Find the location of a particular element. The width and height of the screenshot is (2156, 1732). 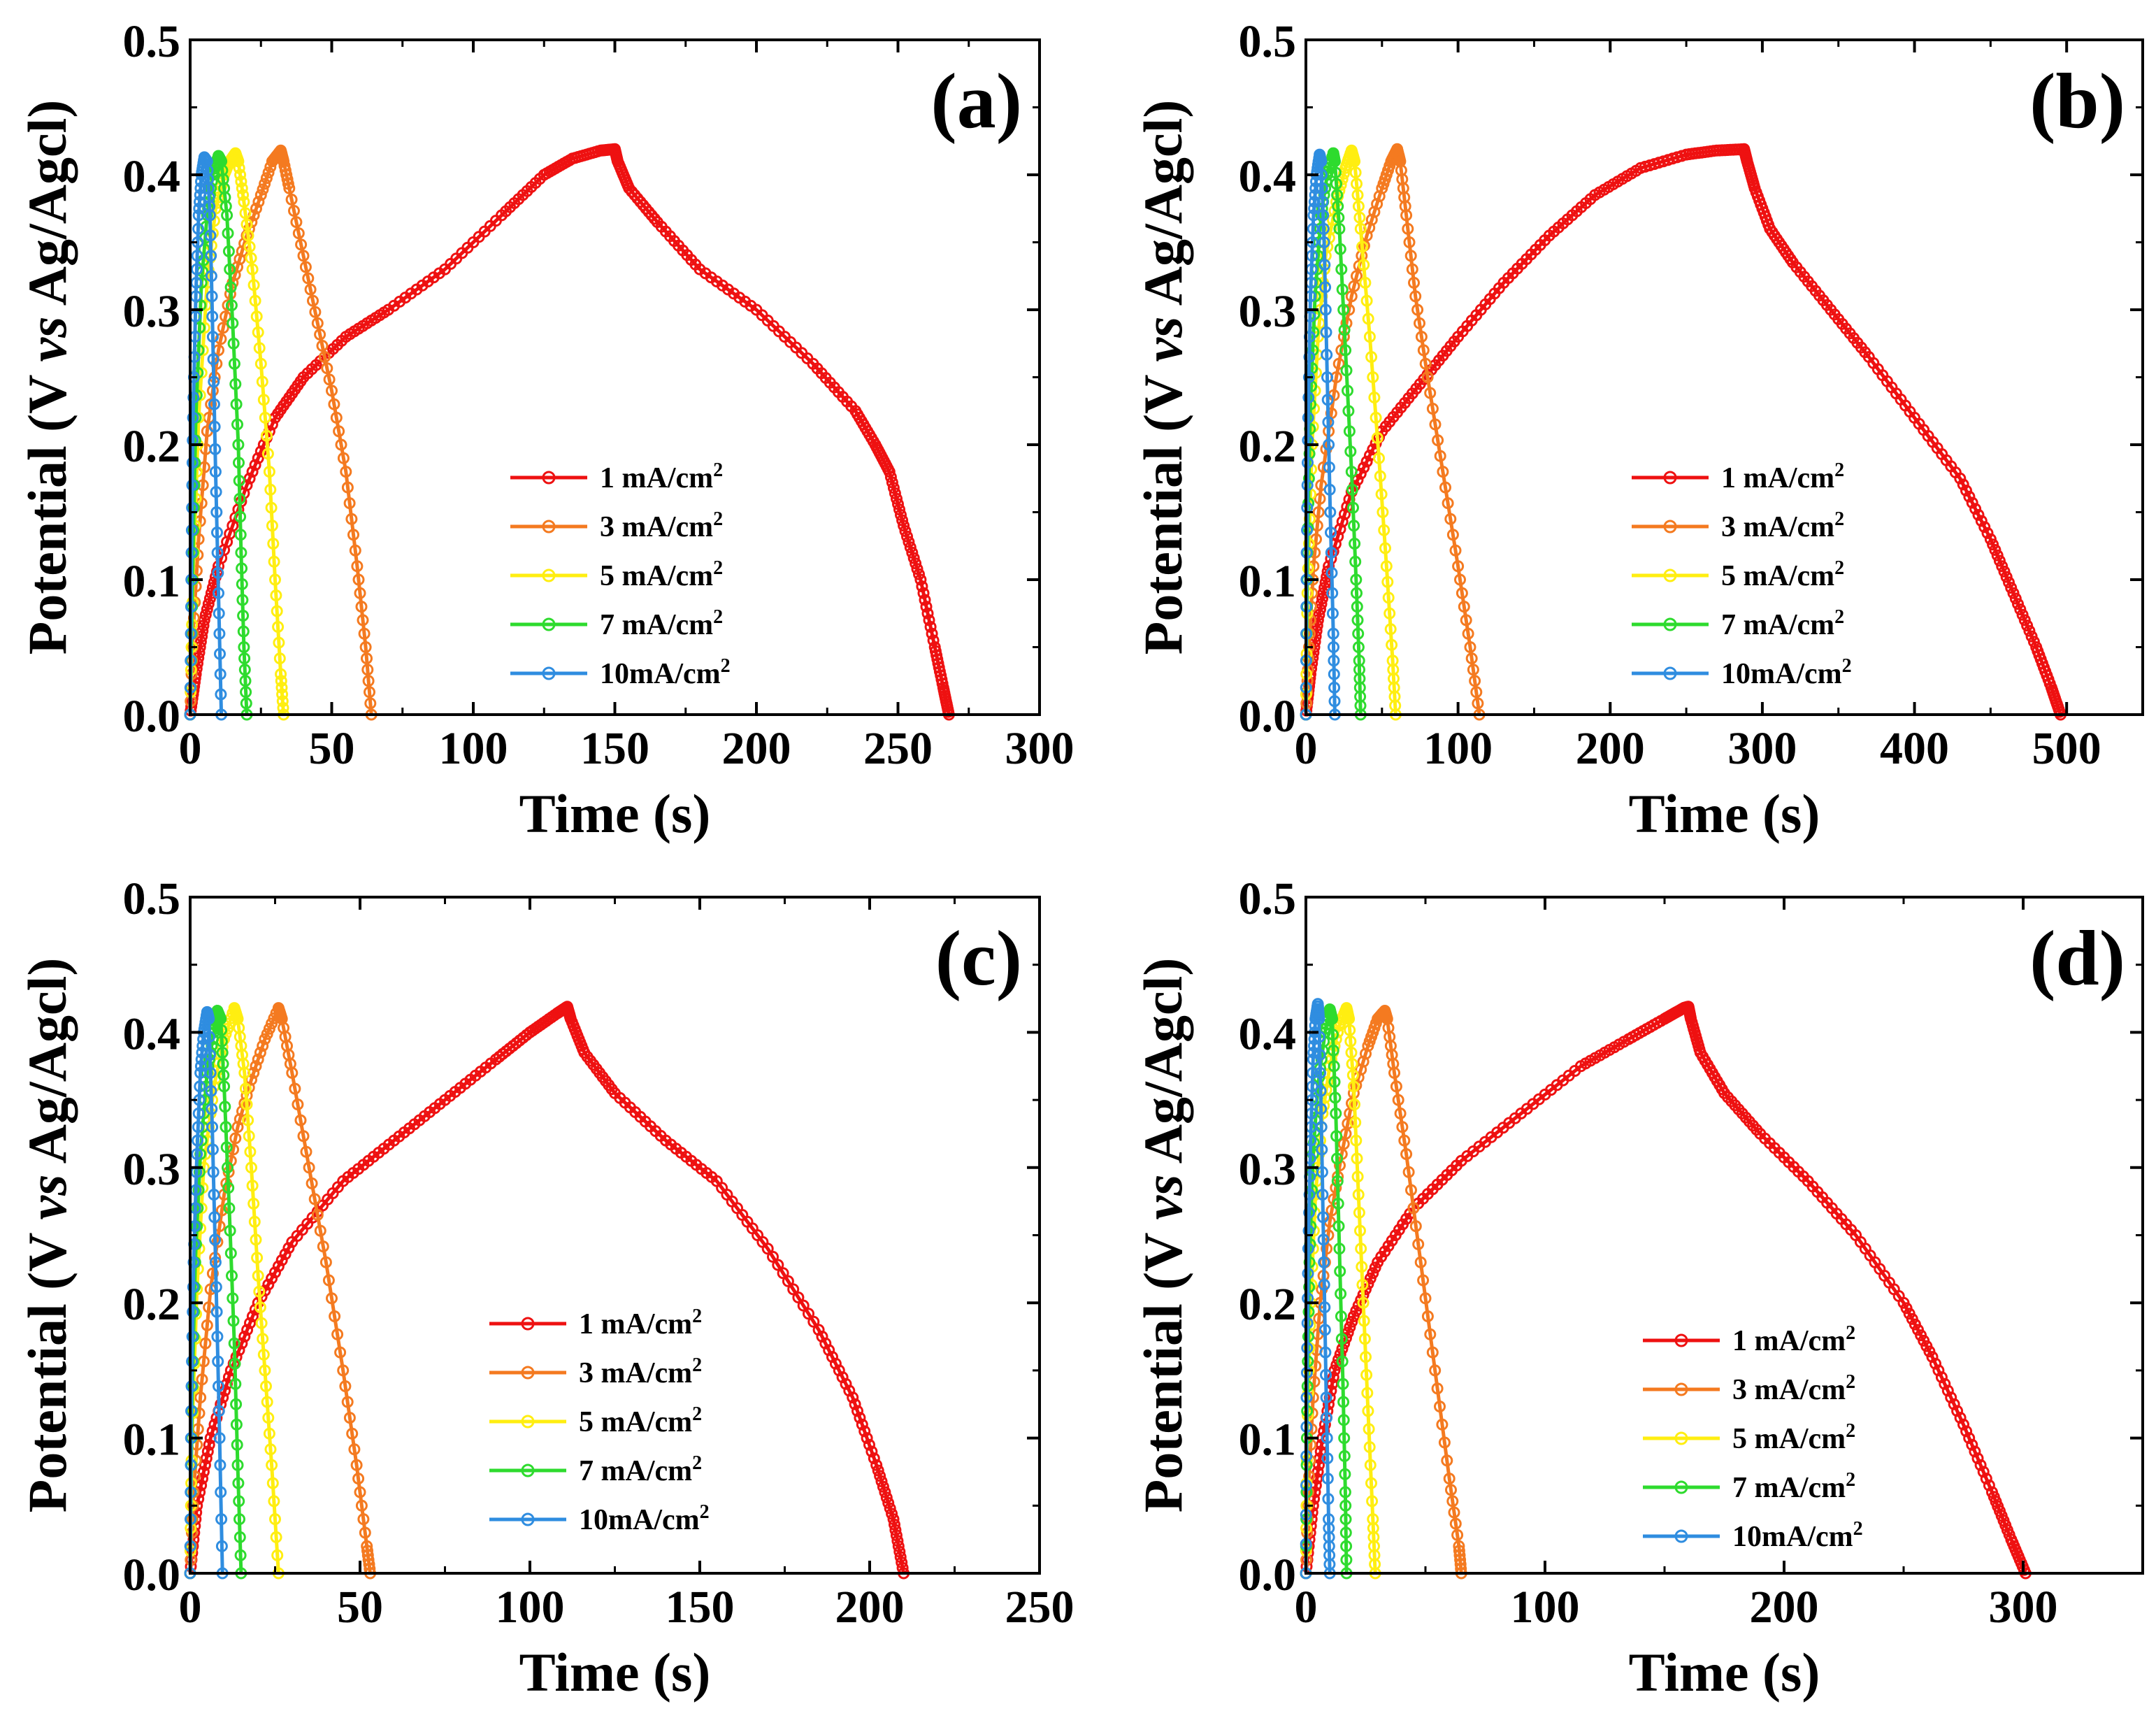

series-10-ma is located at coordinates (206, 436).